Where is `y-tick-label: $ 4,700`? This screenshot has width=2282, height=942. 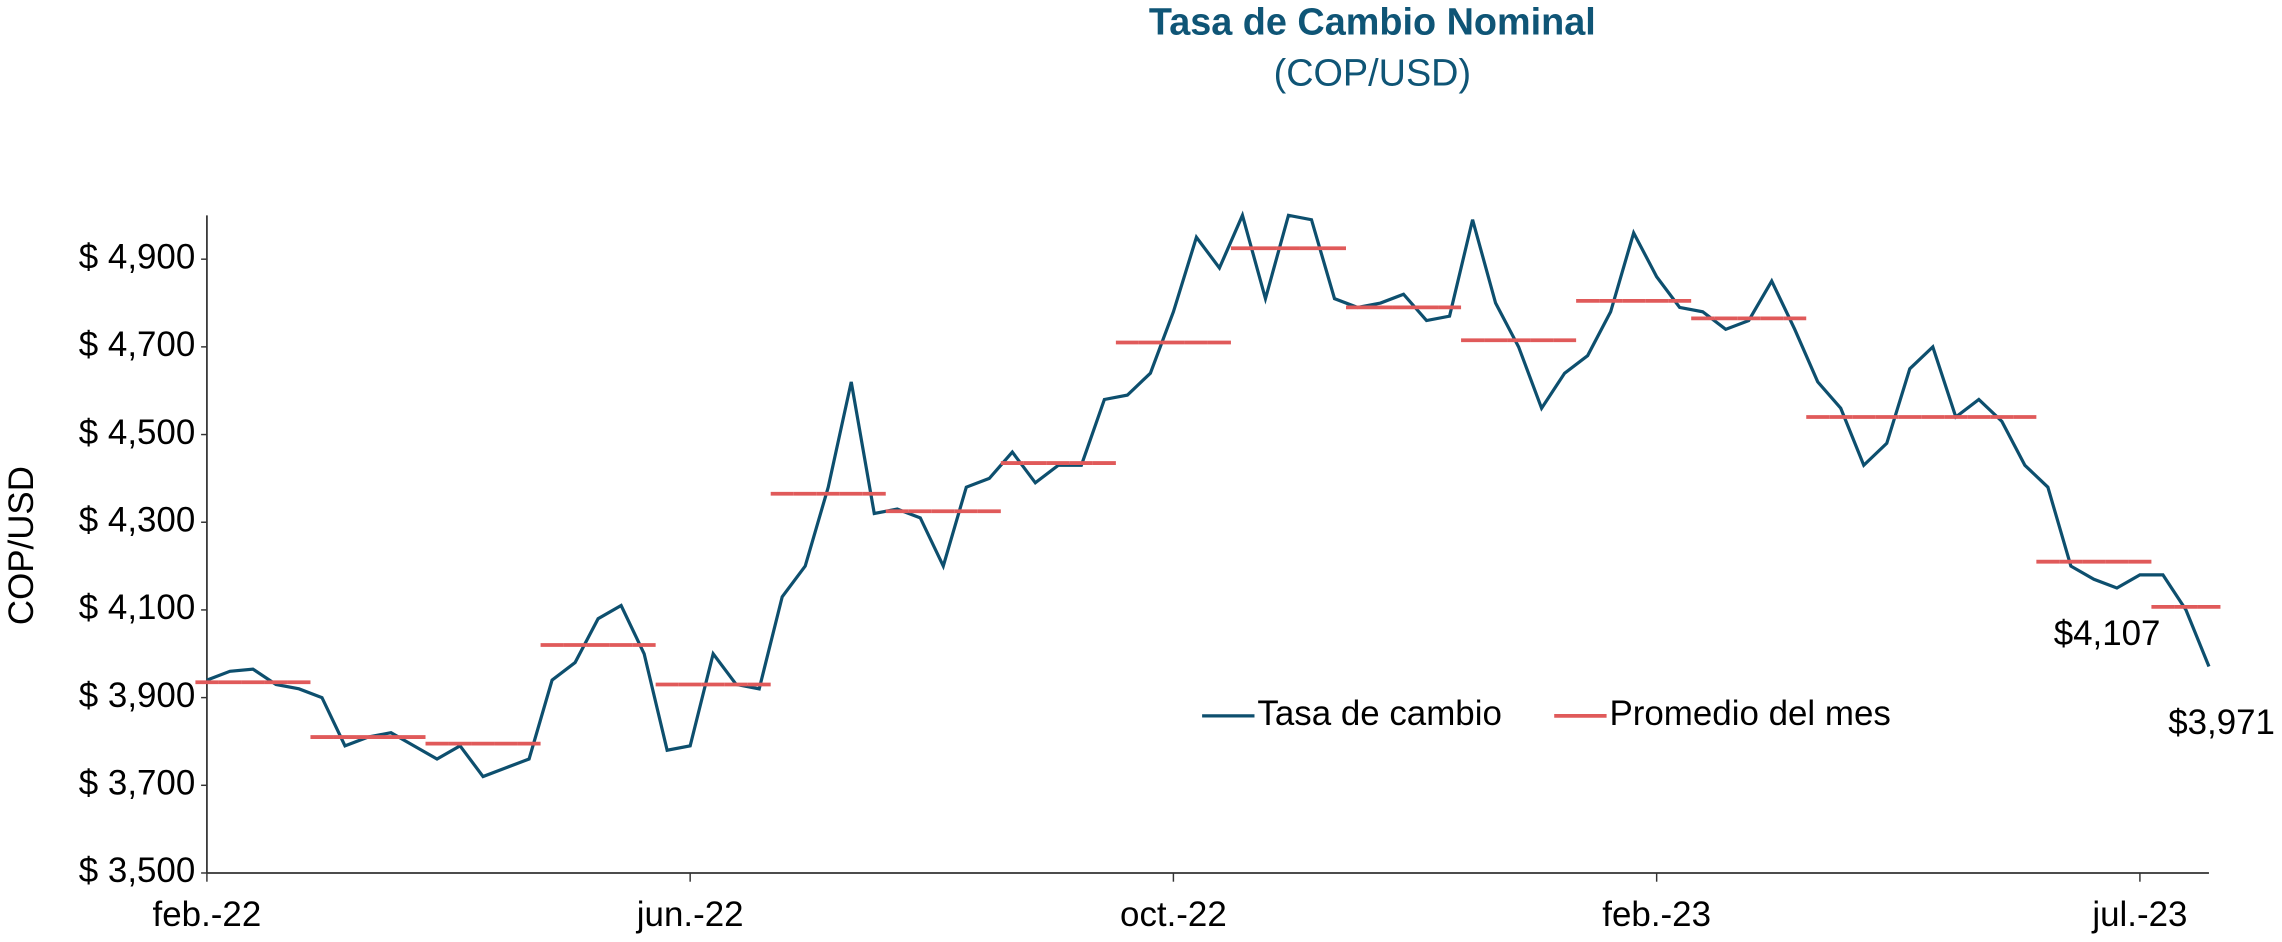
y-tick-label: $ 4,700 is located at coordinates (137, 344).